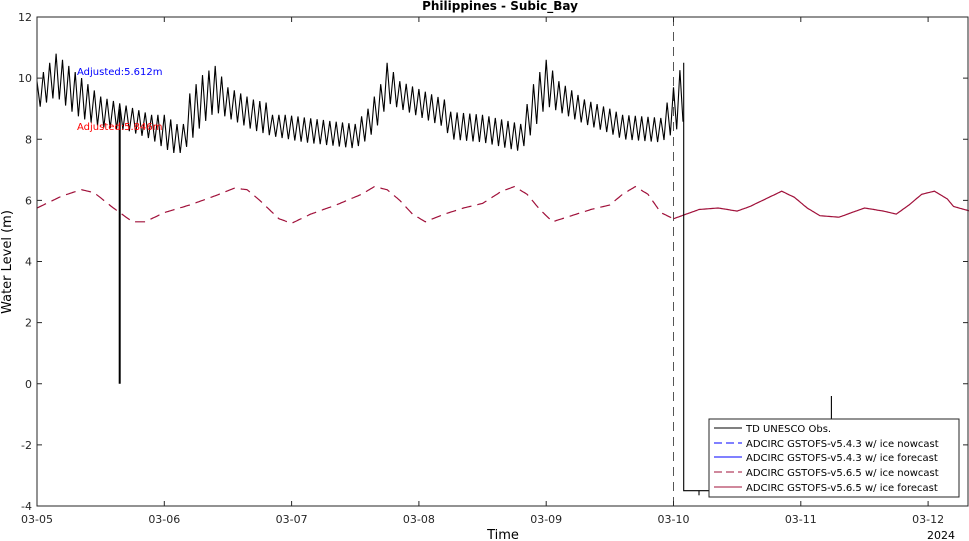 Image resolution: width=969 pixels, height=541 pixels. What do you see at coordinates (7, 262) in the screenshot?
I see `y-axis-label: Water Level (m)` at bounding box center [7, 262].